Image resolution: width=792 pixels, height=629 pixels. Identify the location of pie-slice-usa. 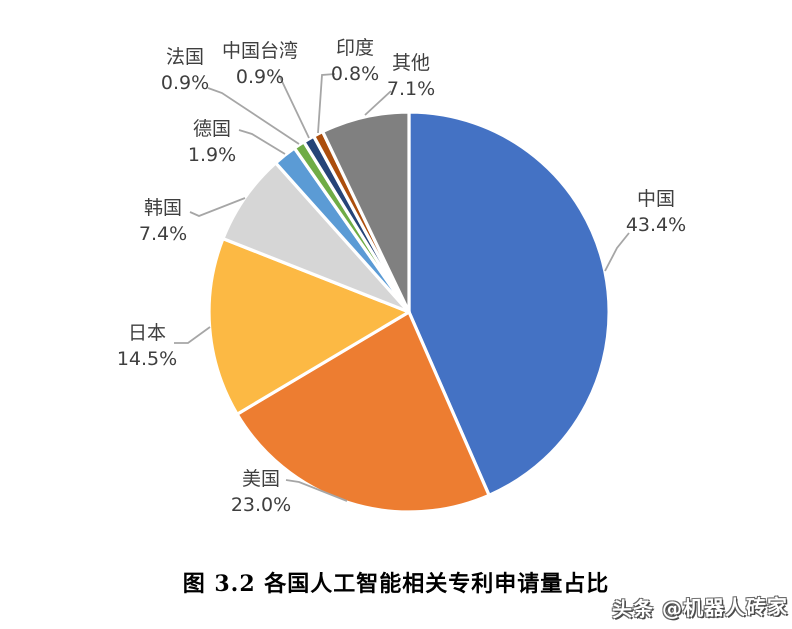
(363, 412).